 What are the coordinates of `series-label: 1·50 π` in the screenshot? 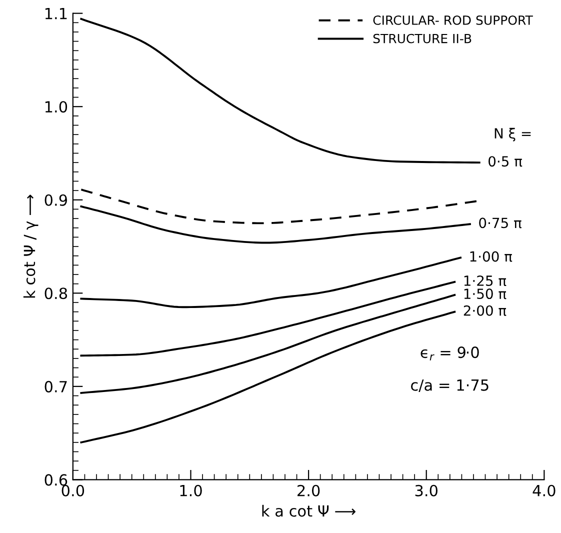 It's located at (485, 294).